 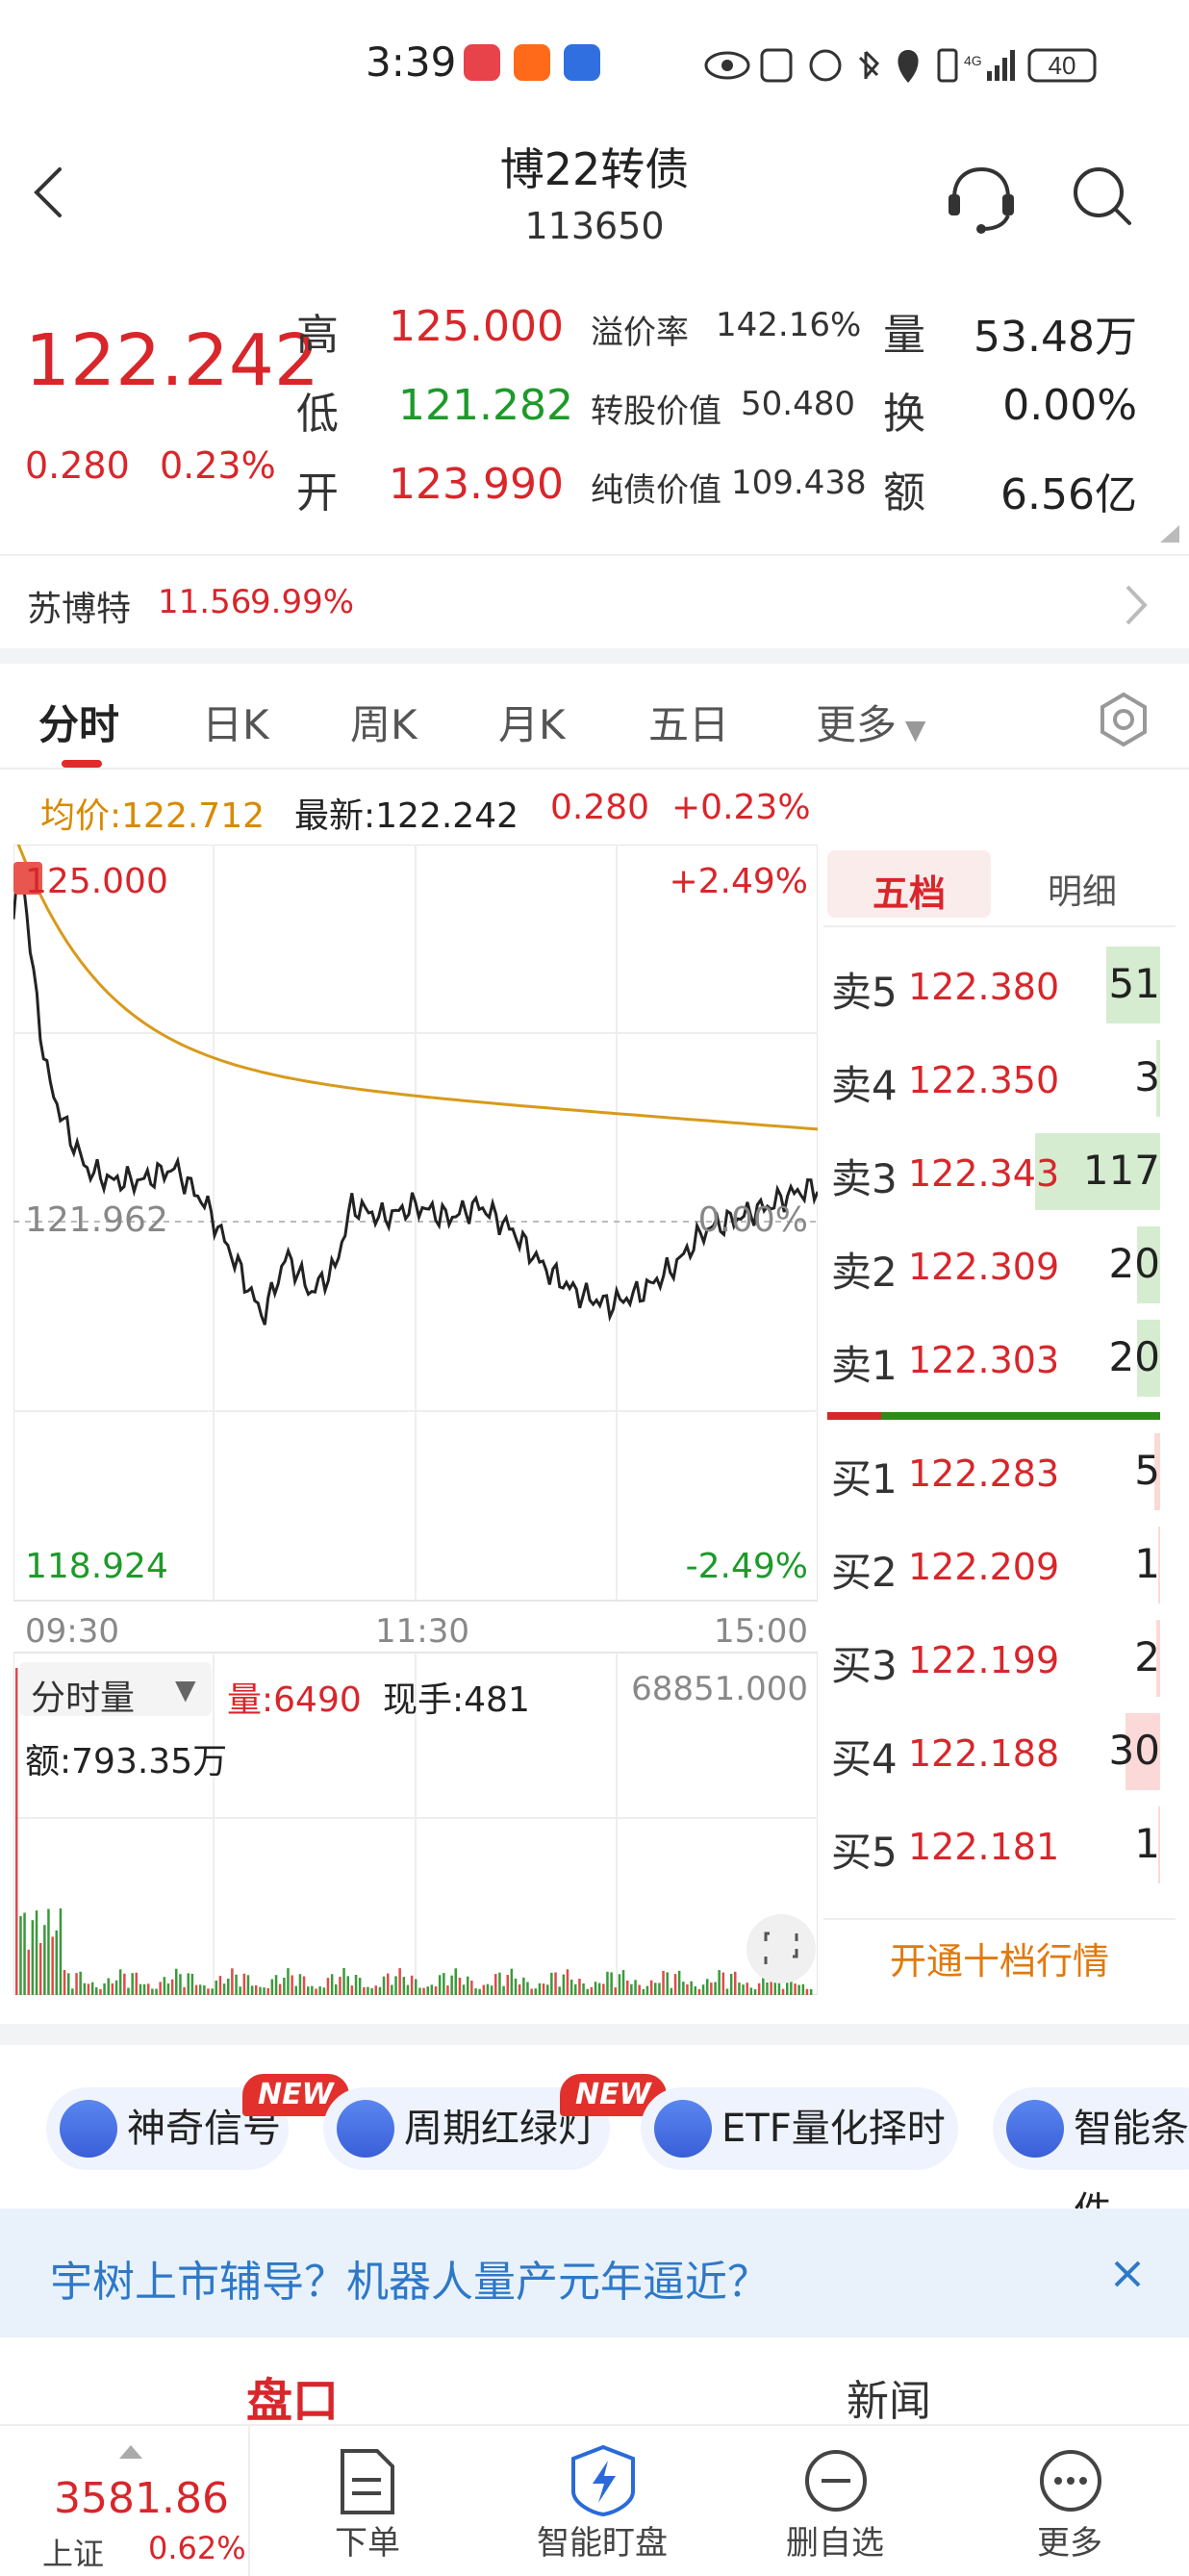 I want to click on level-label: 买3, so click(x=864, y=1665).